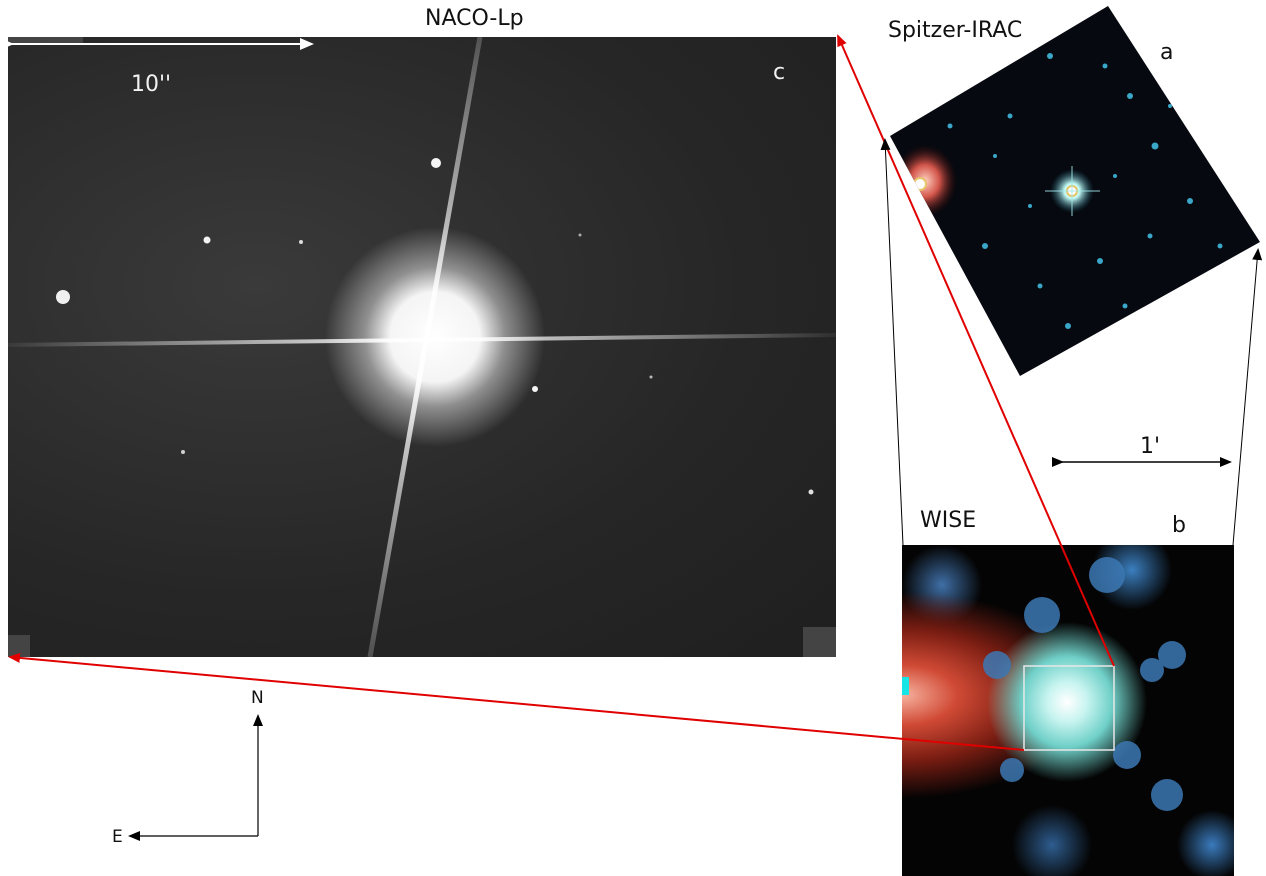  What do you see at coordinates (1179, 525) in the screenshot?
I see `panel-label-b: b` at bounding box center [1179, 525].